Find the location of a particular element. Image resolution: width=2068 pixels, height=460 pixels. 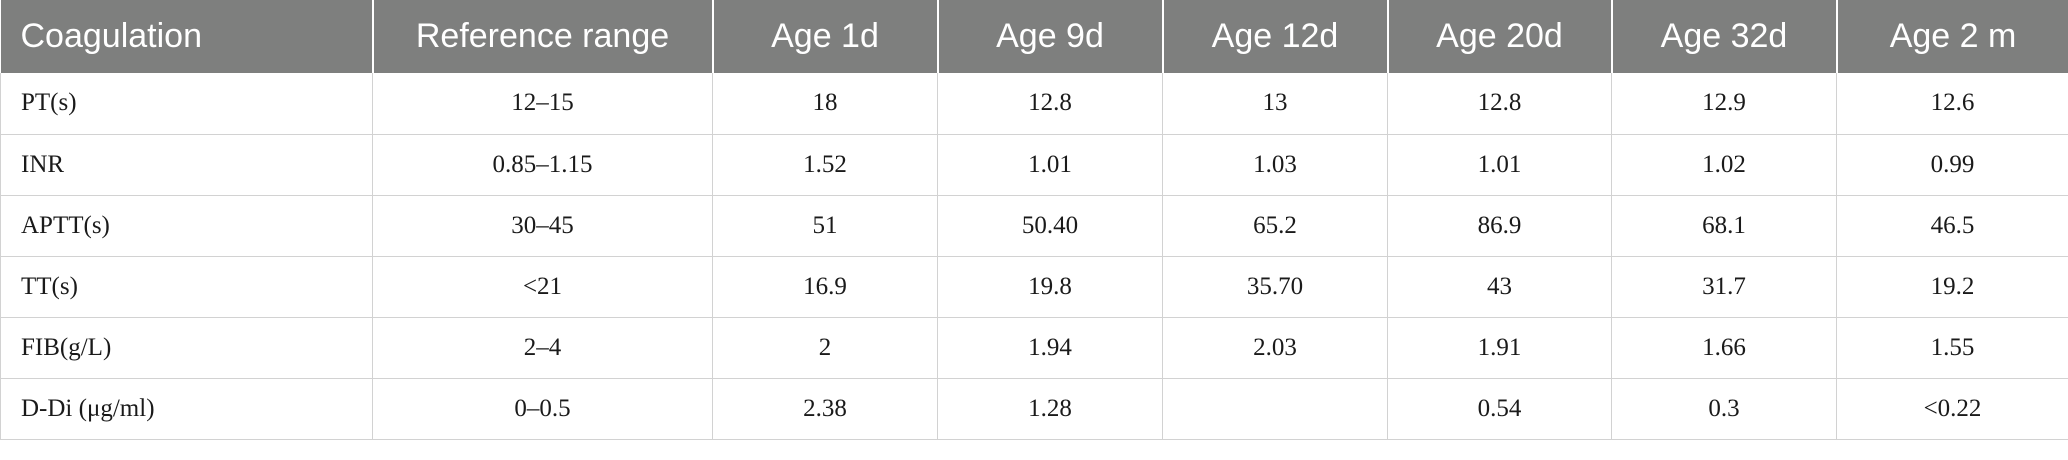

reference-range-cell: 0–0.5 is located at coordinates (542, 409).